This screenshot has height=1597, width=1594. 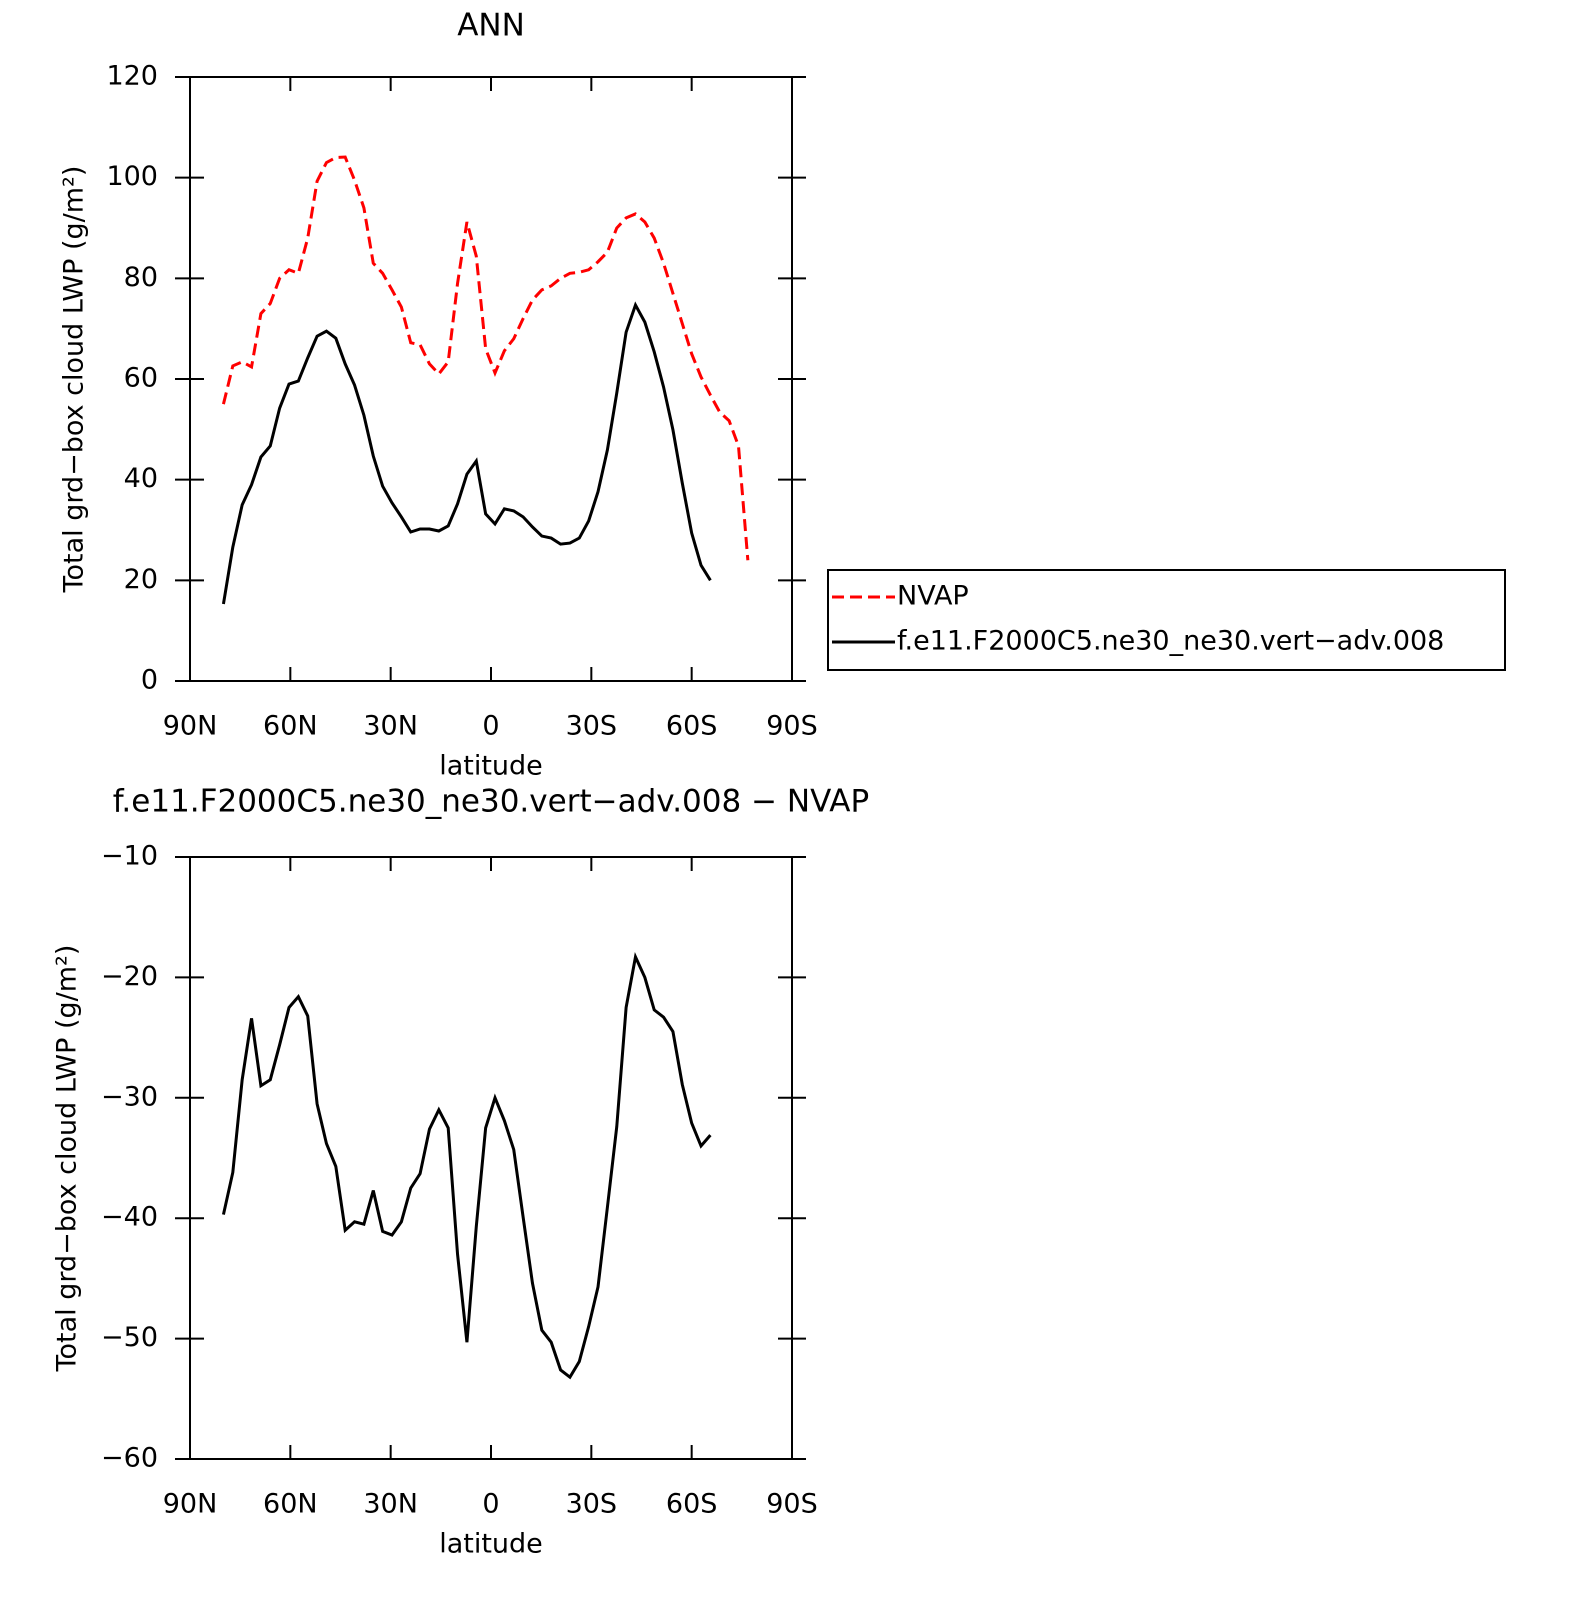 What do you see at coordinates (129, 856) in the screenshot?
I see `y-tick-label: −10` at bounding box center [129, 856].